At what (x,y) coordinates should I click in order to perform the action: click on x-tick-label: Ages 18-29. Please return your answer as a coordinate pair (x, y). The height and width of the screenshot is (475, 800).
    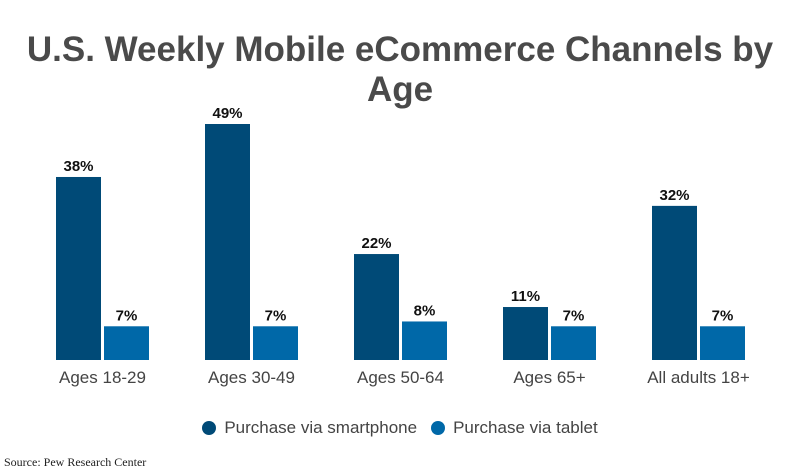
    Looking at the image, I should click on (102, 377).